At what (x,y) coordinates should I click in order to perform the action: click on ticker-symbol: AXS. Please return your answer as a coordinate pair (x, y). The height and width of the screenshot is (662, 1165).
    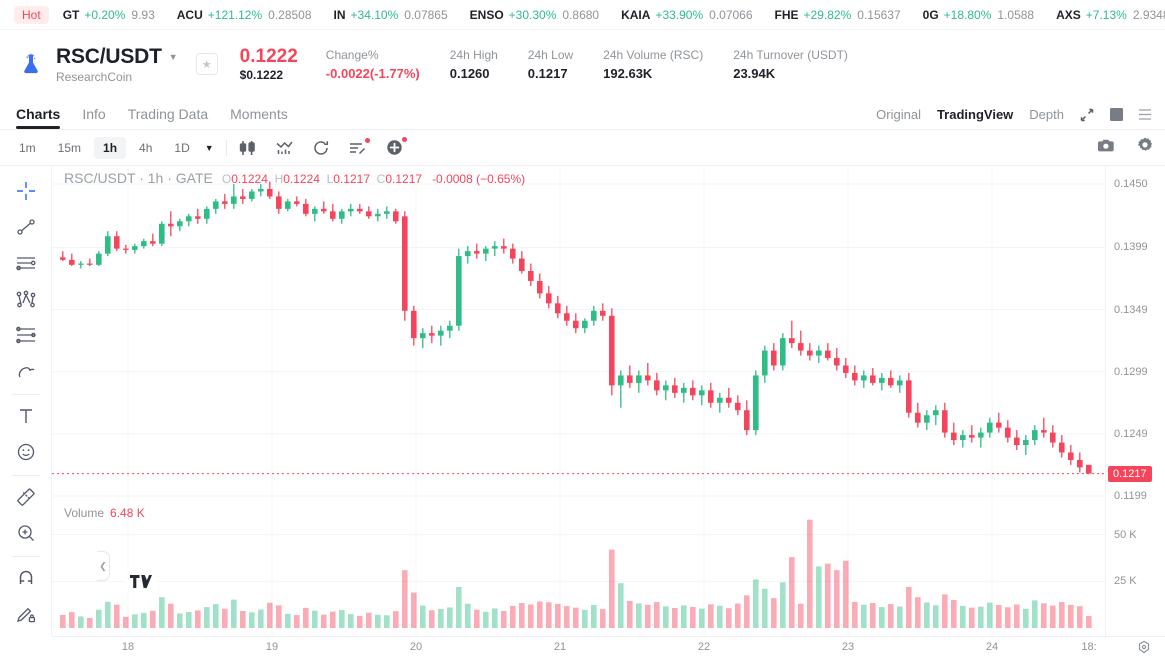
    Looking at the image, I should click on (1068, 14).